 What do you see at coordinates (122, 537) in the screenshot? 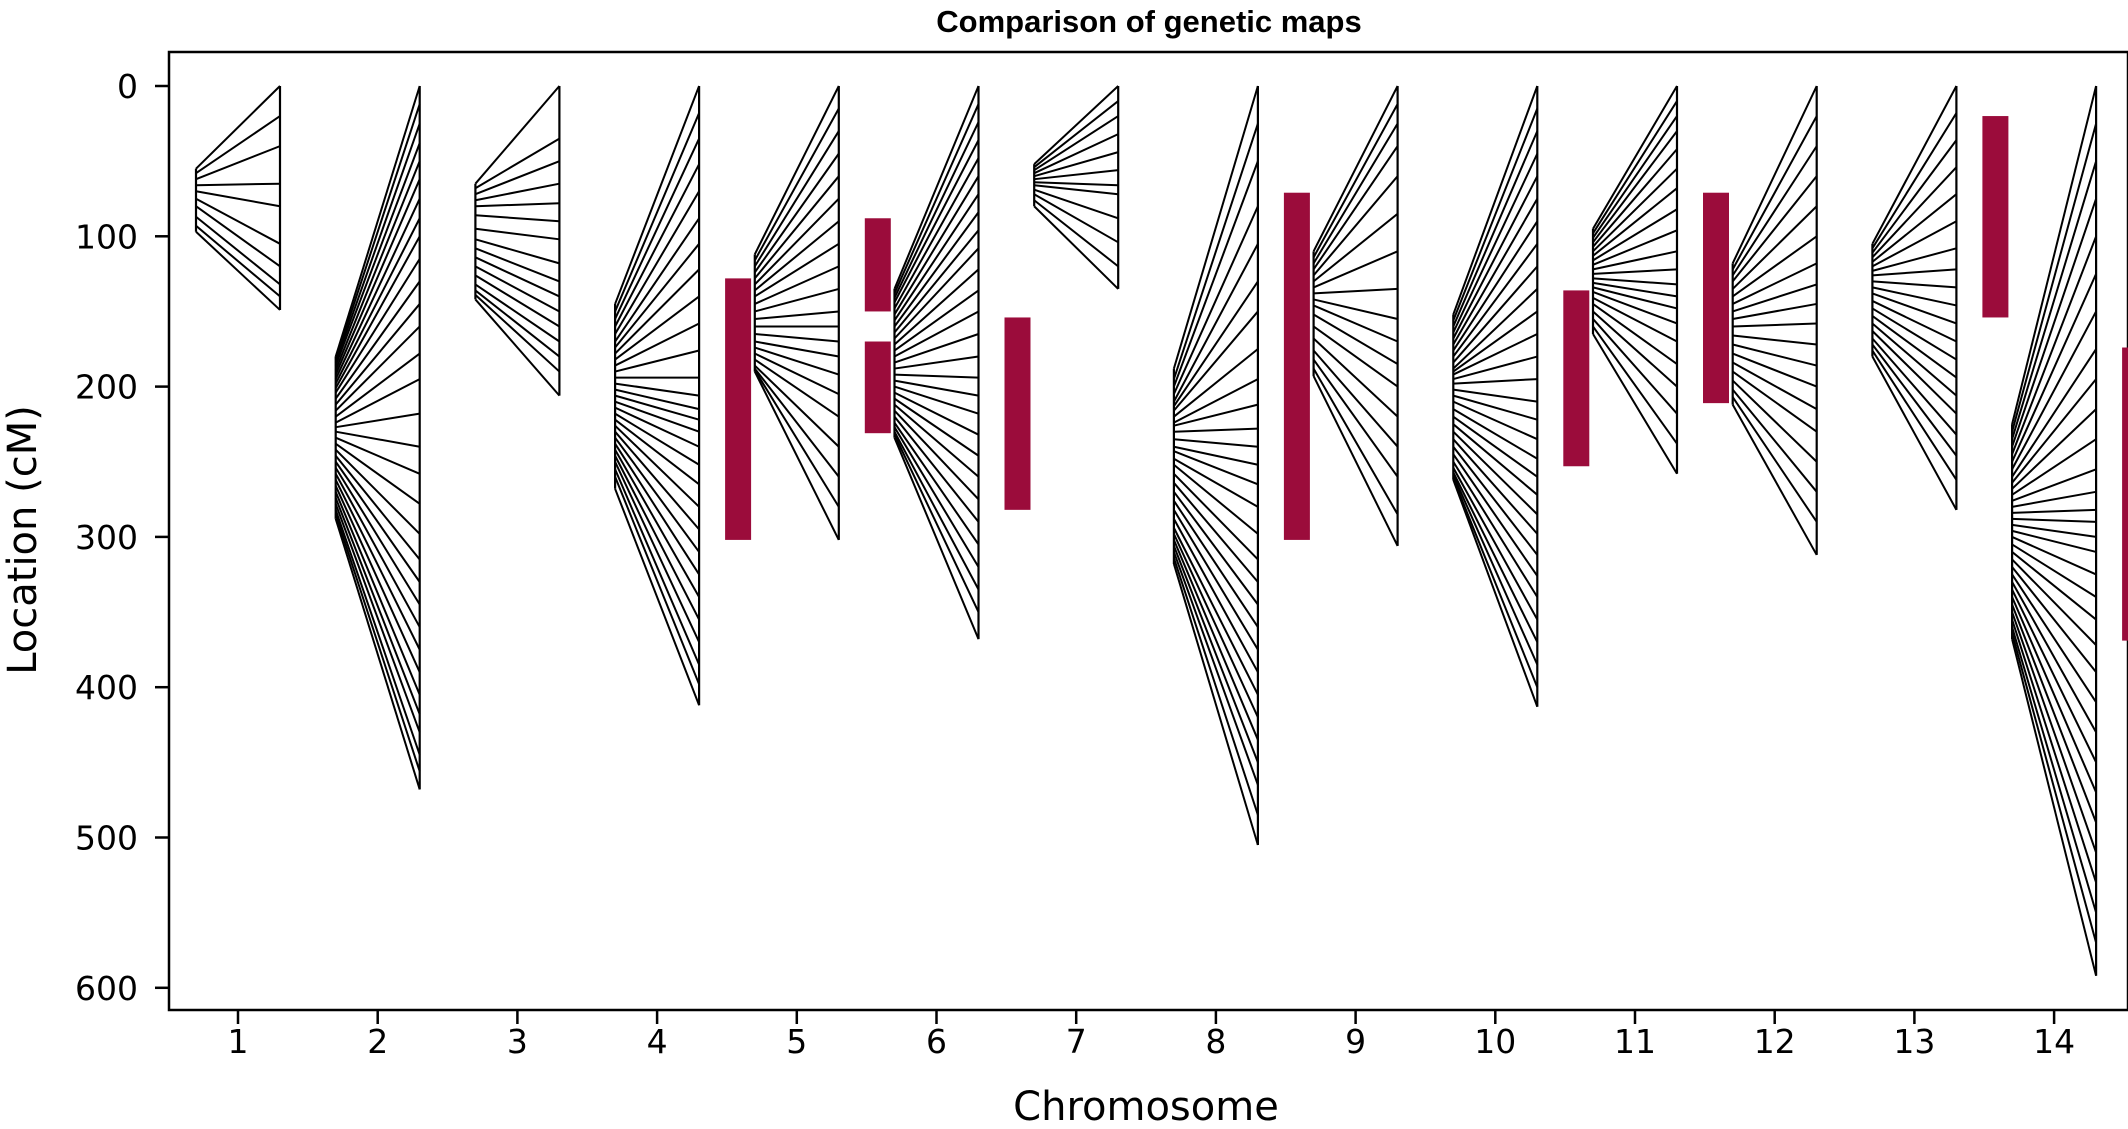
I see `y-axis: 0 100 200 300 400 500 600` at bounding box center [122, 537].